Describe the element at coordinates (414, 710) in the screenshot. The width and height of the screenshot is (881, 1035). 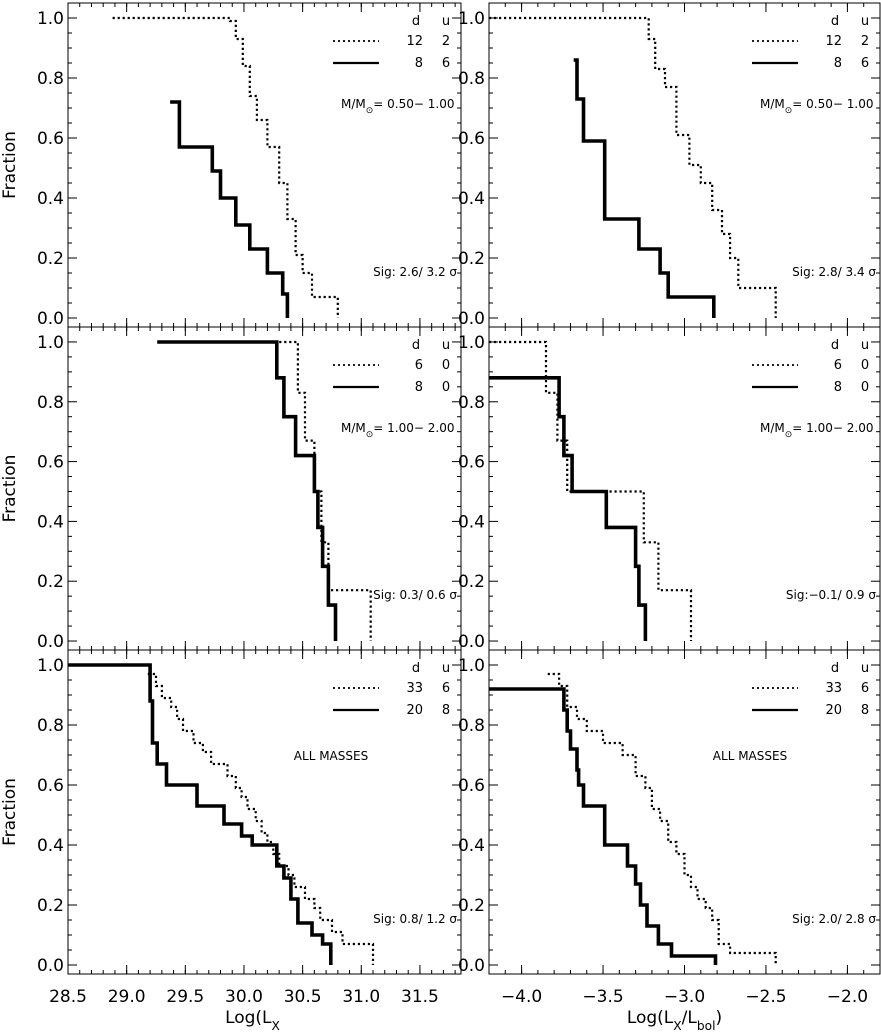
I see `panel-r2-c0-legend-d-value: 20` at that location.